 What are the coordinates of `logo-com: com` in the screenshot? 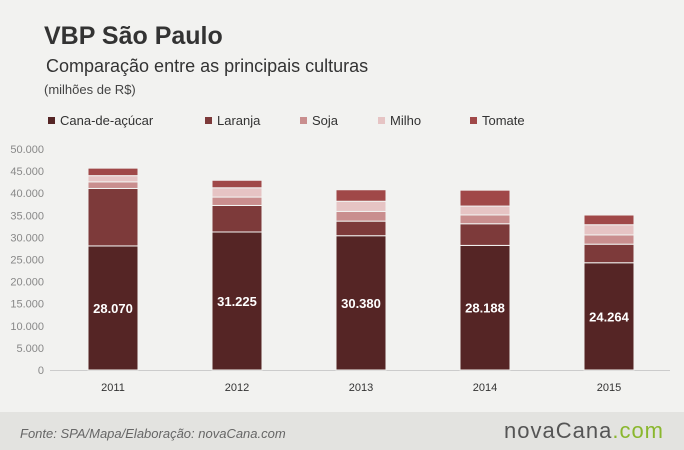 It's located at (641, 430).